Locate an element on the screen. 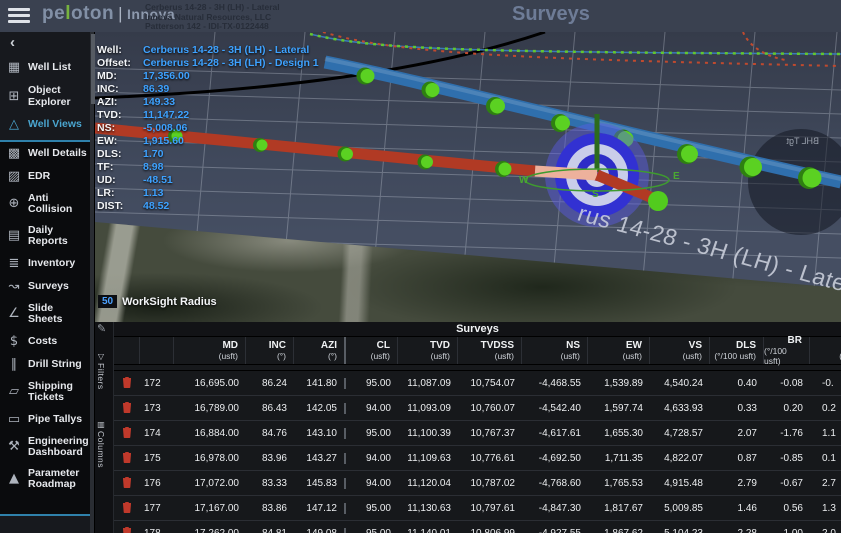 The height and width of the screenshot is (533, 841). edr-icon: ▨ is located at coordinates (14, 176).